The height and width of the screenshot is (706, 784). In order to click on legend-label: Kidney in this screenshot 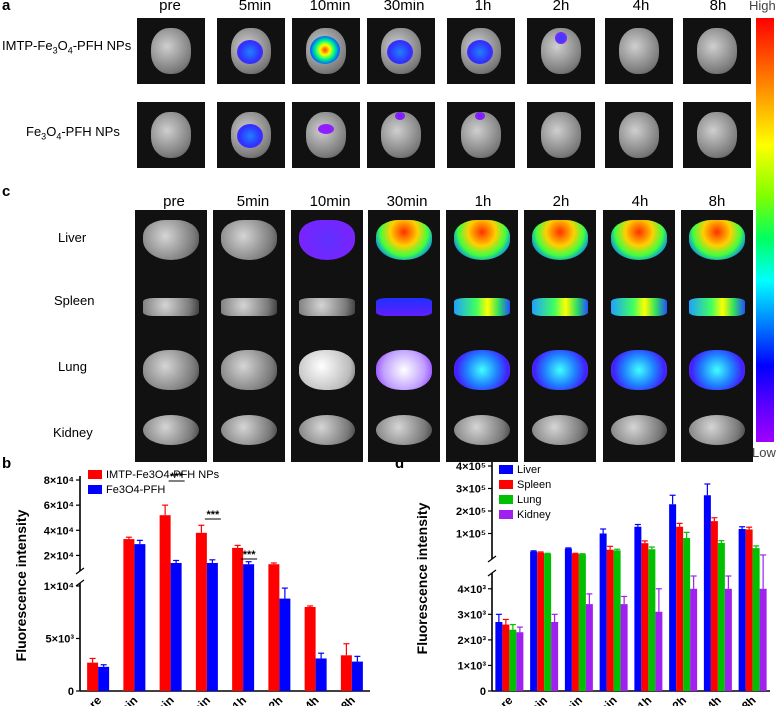, I will do `click(534, 515)`.